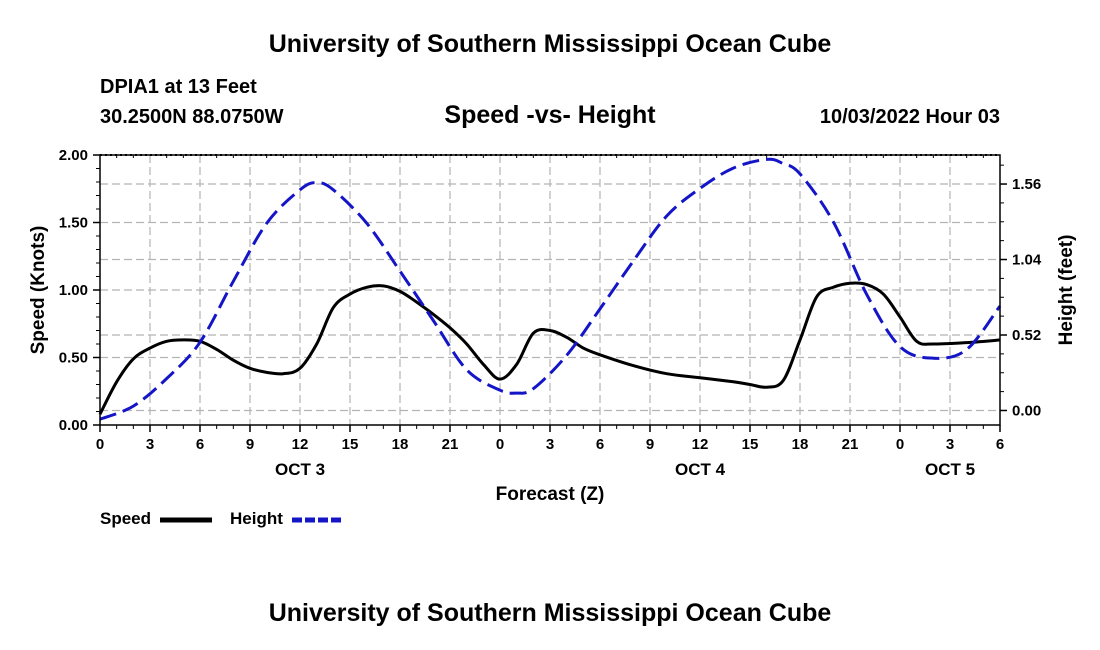 The image size is (1100, 650). What do you see at coordinates (73, 358) in the screenshot?
I see `y-tick-label: 0.50` at bounding box center [73, 358].